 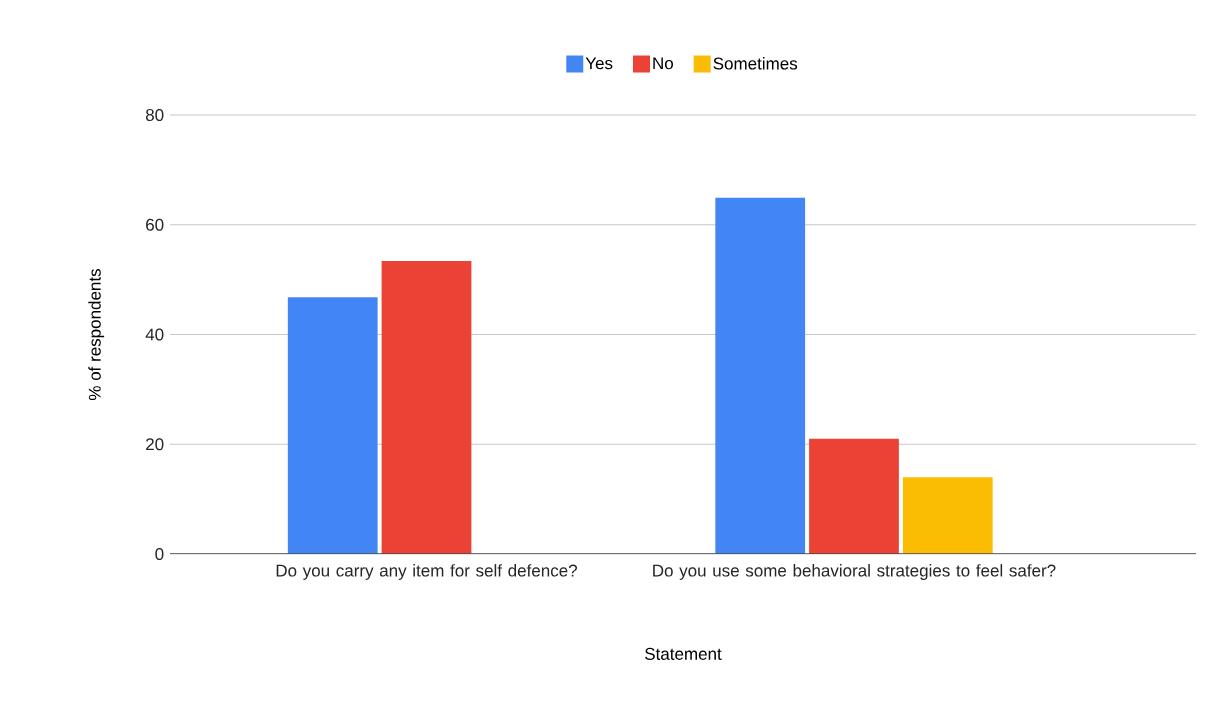 I want to click on legend-label: Sometimes, so click(x=755, y=63).